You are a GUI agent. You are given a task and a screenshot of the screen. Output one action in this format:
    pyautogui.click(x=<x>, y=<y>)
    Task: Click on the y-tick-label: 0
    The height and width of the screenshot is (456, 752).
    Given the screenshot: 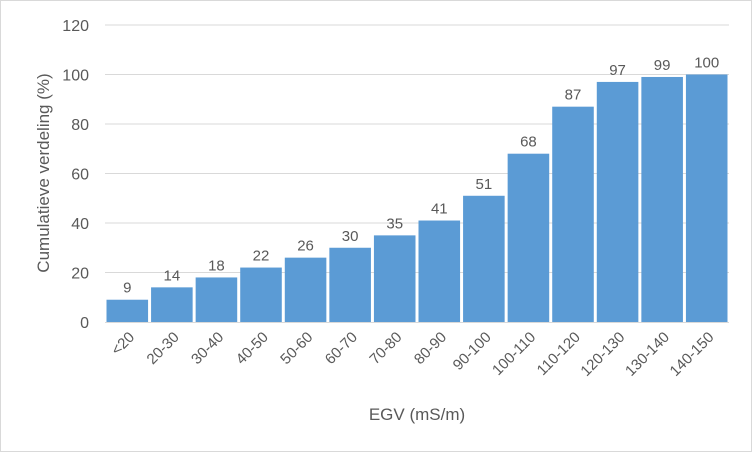 What is the action you would take?
    pyautogui.click(x=84, y=323)
    